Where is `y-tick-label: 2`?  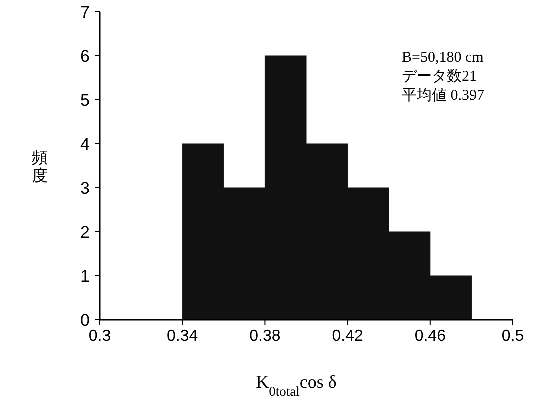
y-tick-label: 2 is located at coordinates (85, 232).